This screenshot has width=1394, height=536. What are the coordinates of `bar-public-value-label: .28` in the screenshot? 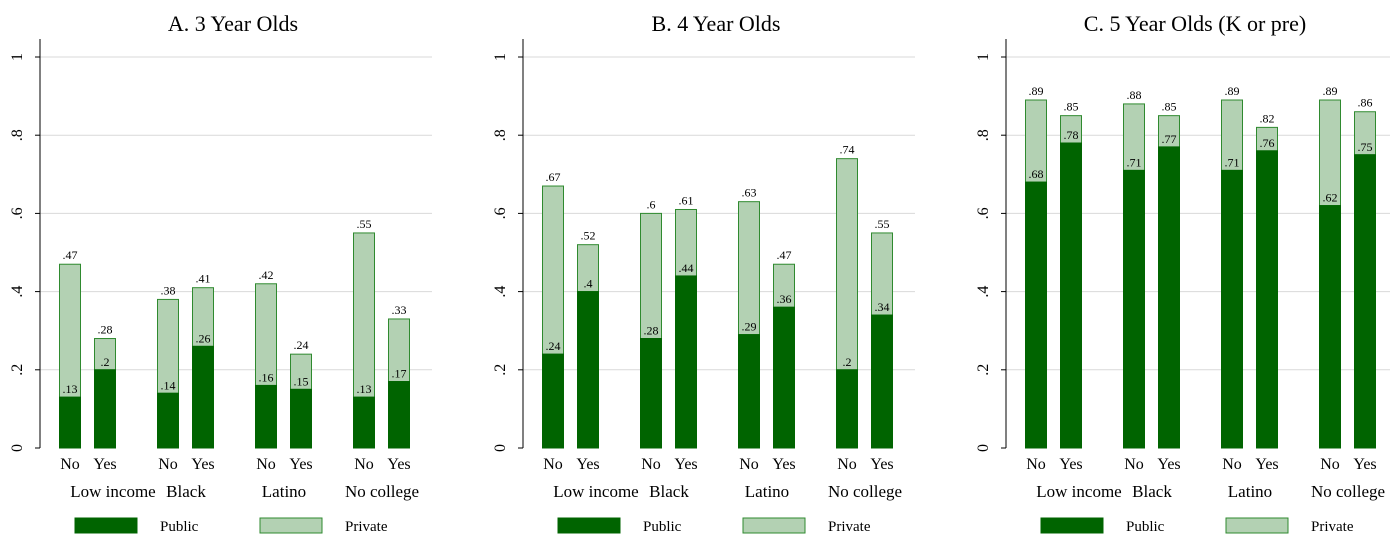 It's located at (651, 331).